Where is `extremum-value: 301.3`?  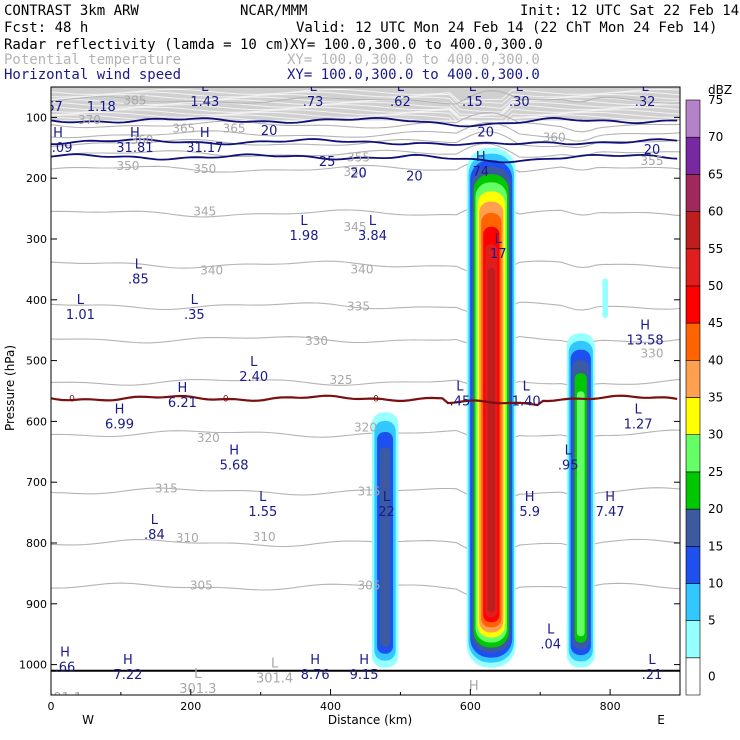 extremum-value: 301.3 is located at coordinates (197, 689).